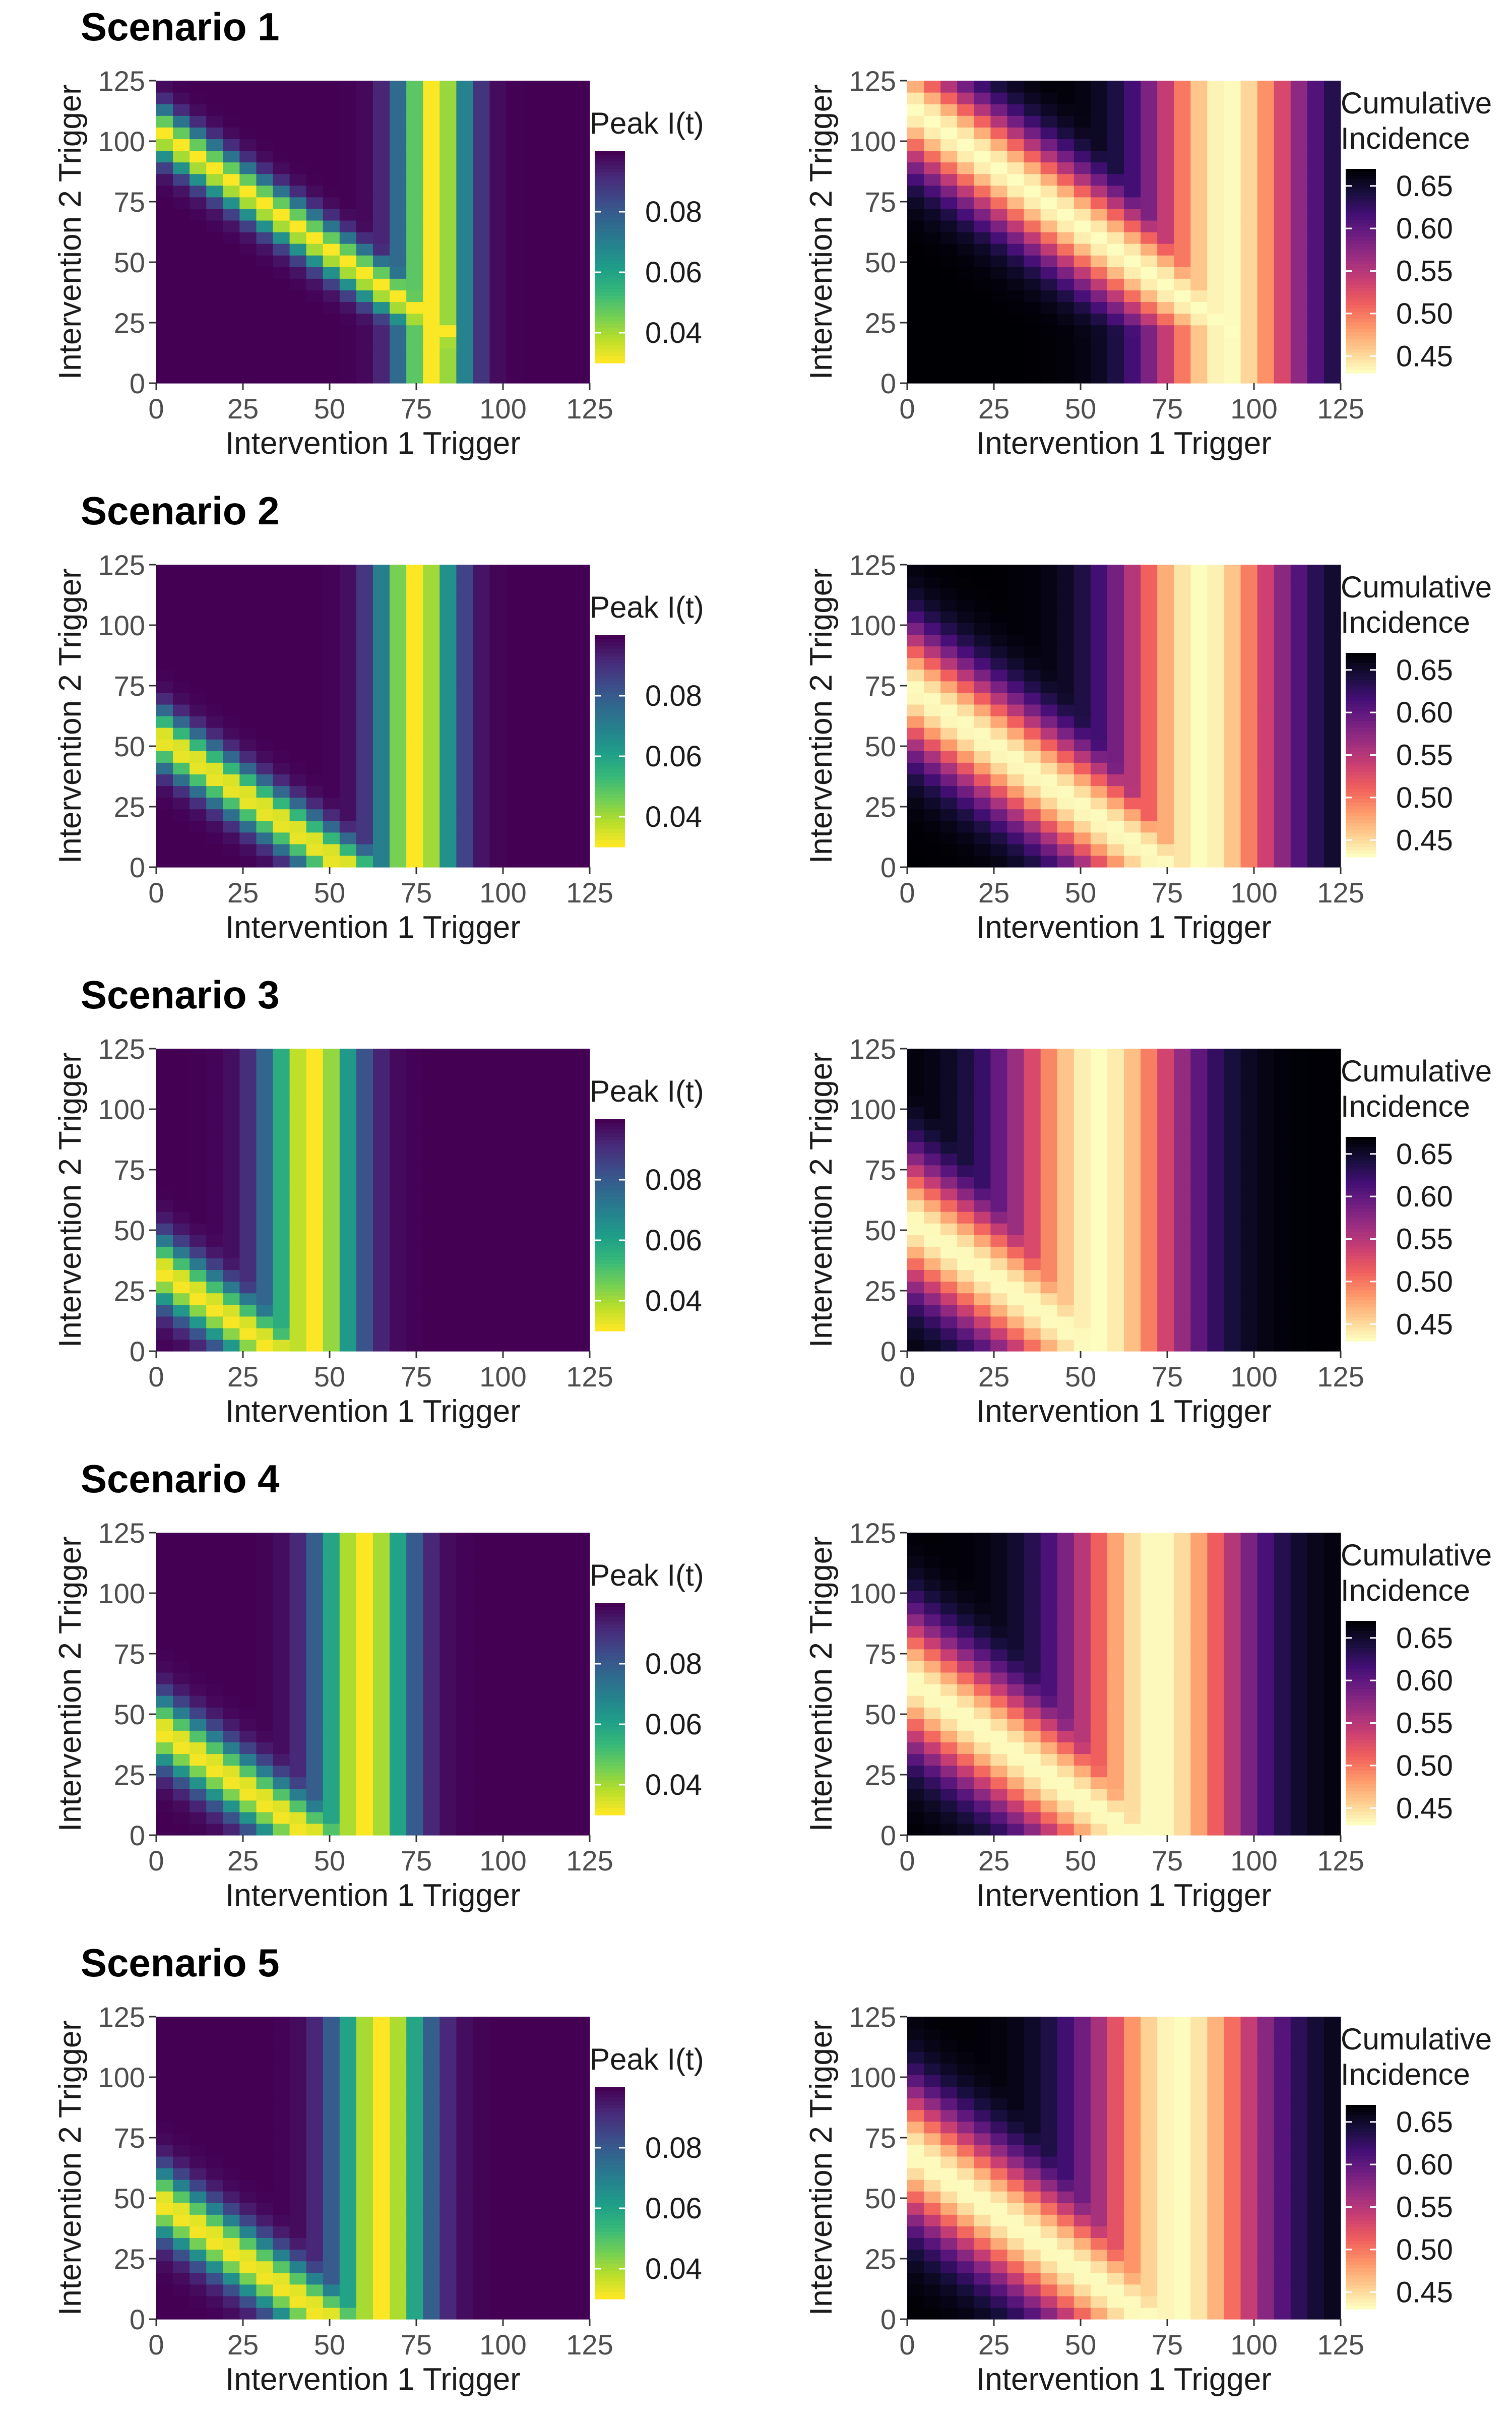 Image resolution: width=1512 pixels, height=2420 pixels. I want to click on legend-tick-label: 0.04, so click(673, 817).